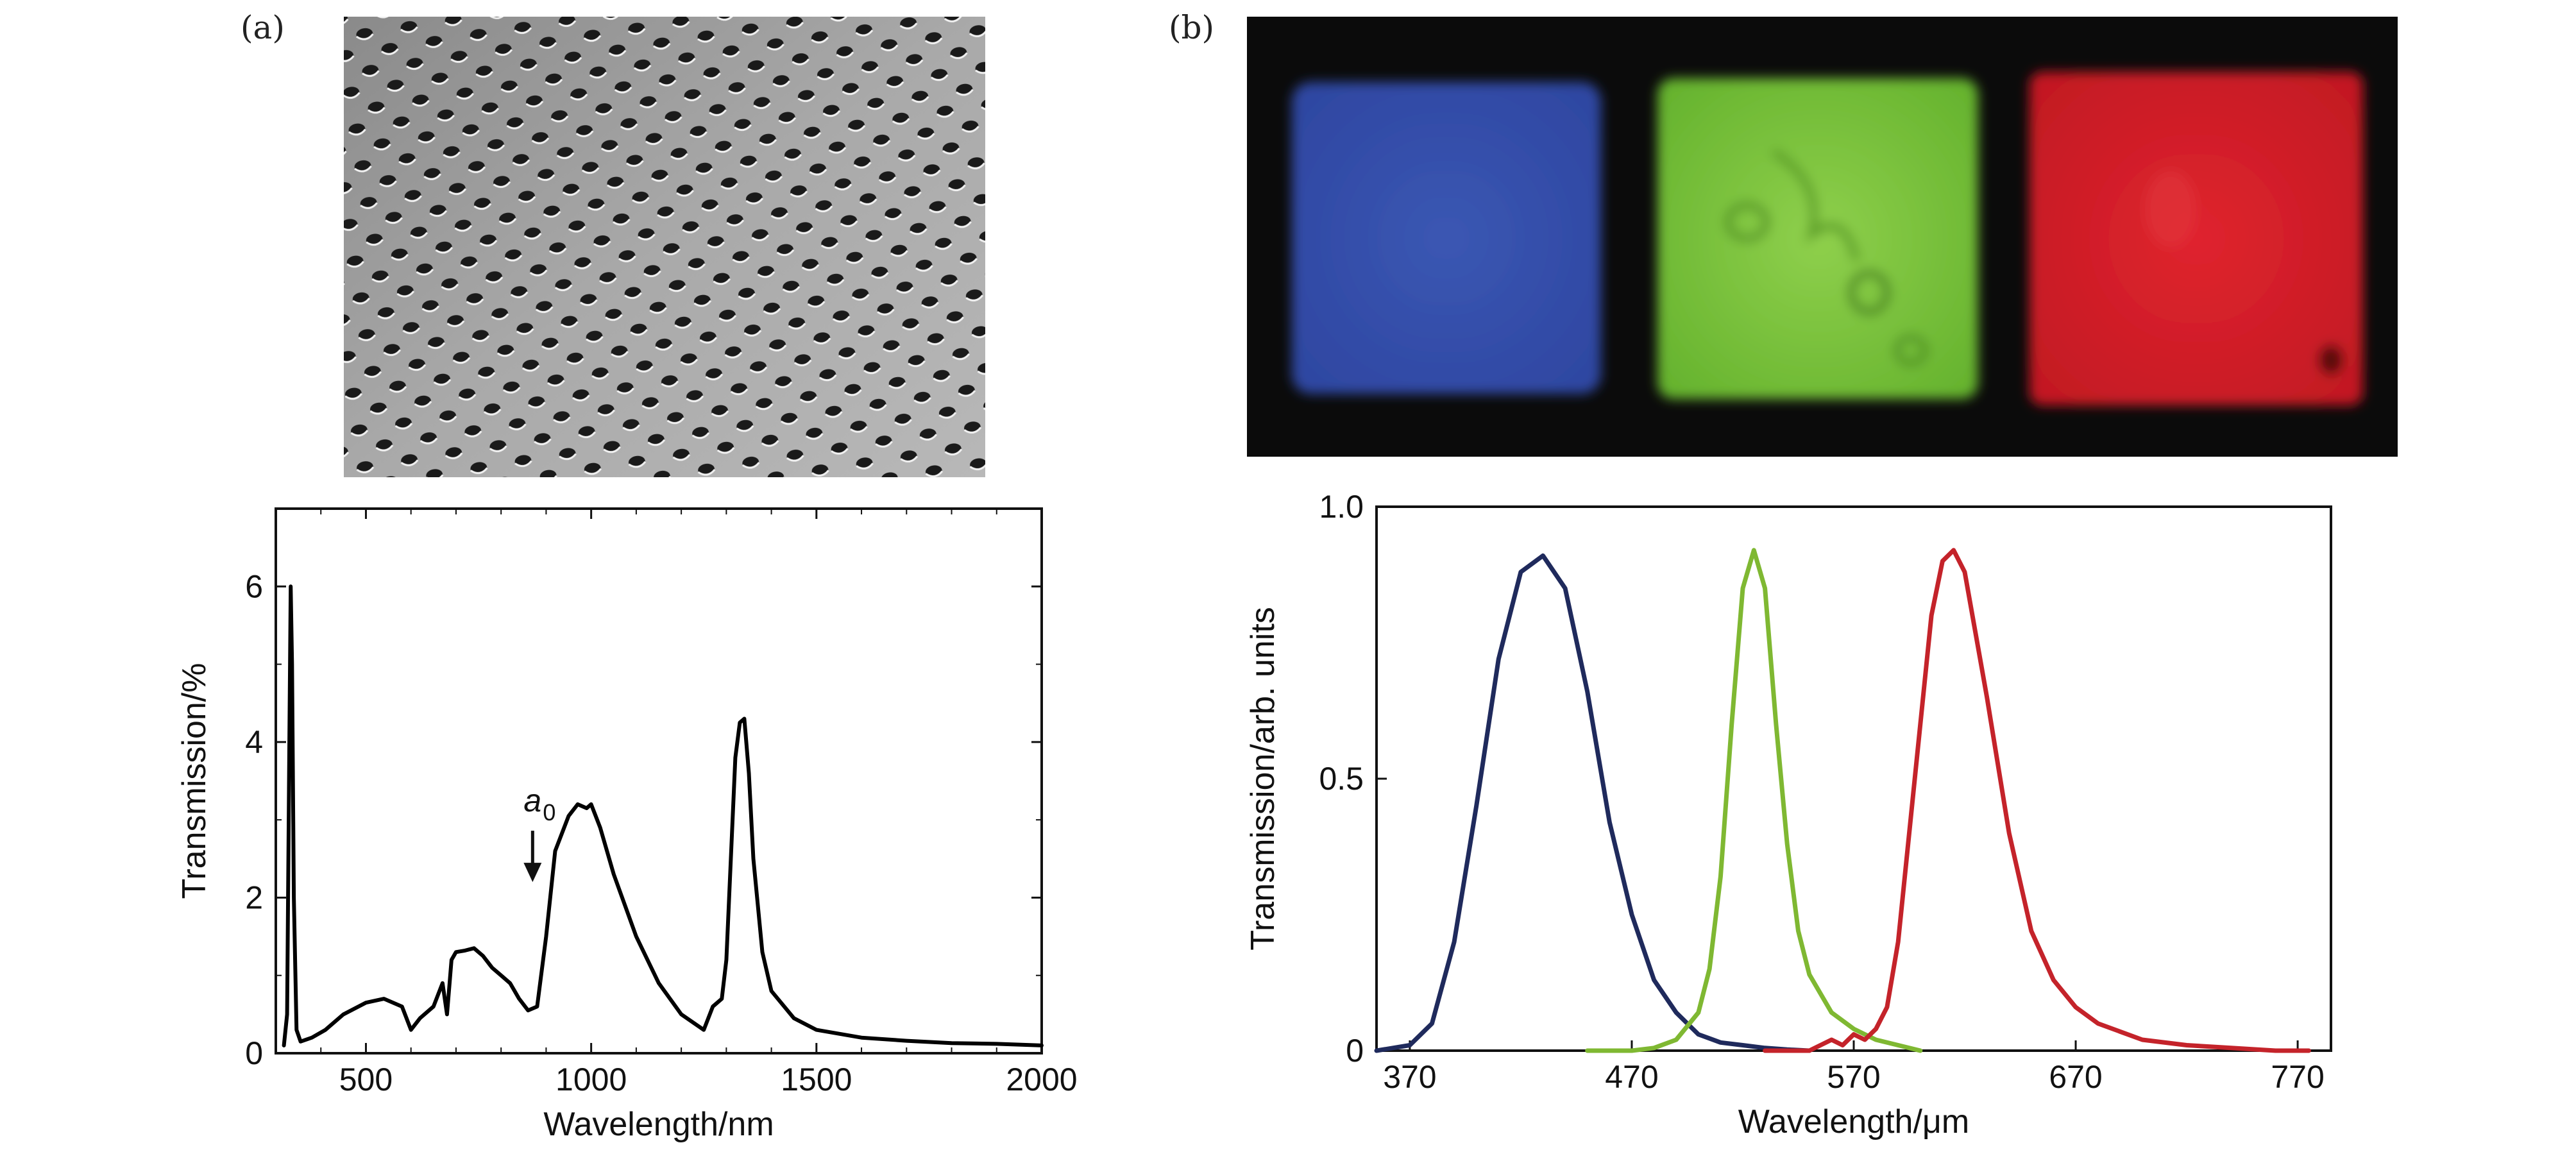 The height and width of the screenshot is (1152, 2576). I want to click on annotation-arrow-head, so click(532, 873).